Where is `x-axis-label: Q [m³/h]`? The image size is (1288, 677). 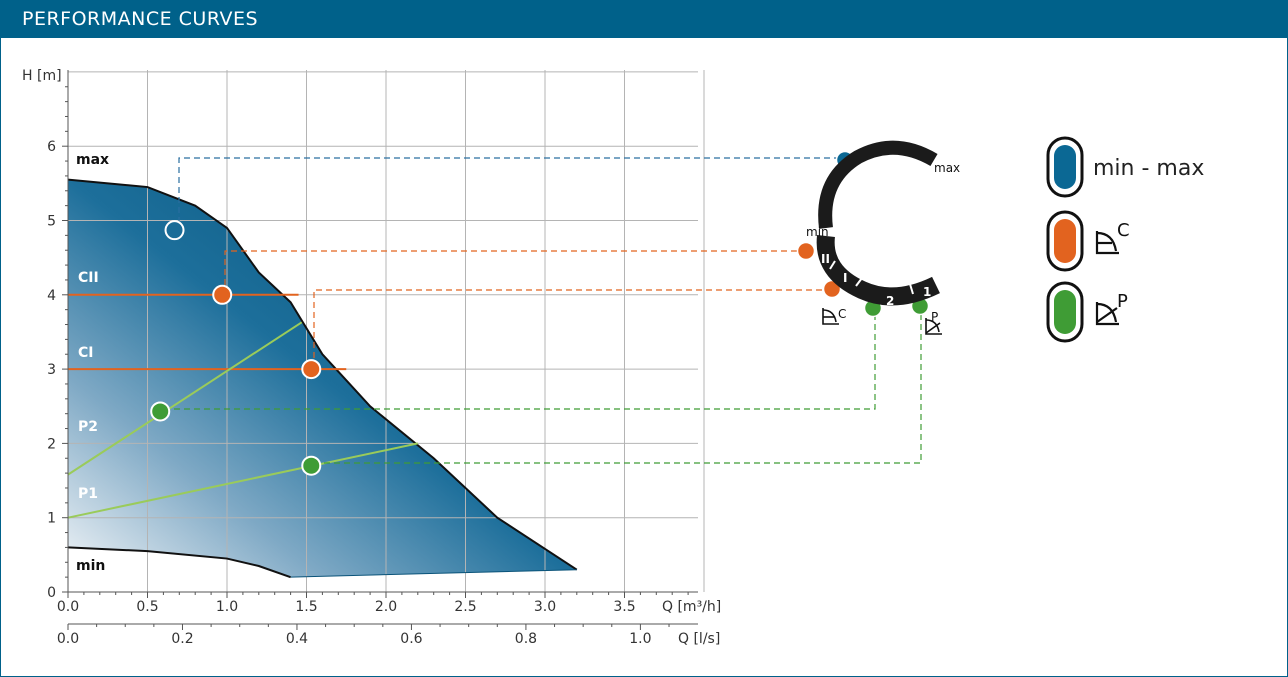 x-axis-label: Q [m³/h] is located at coordinates (691, 607).